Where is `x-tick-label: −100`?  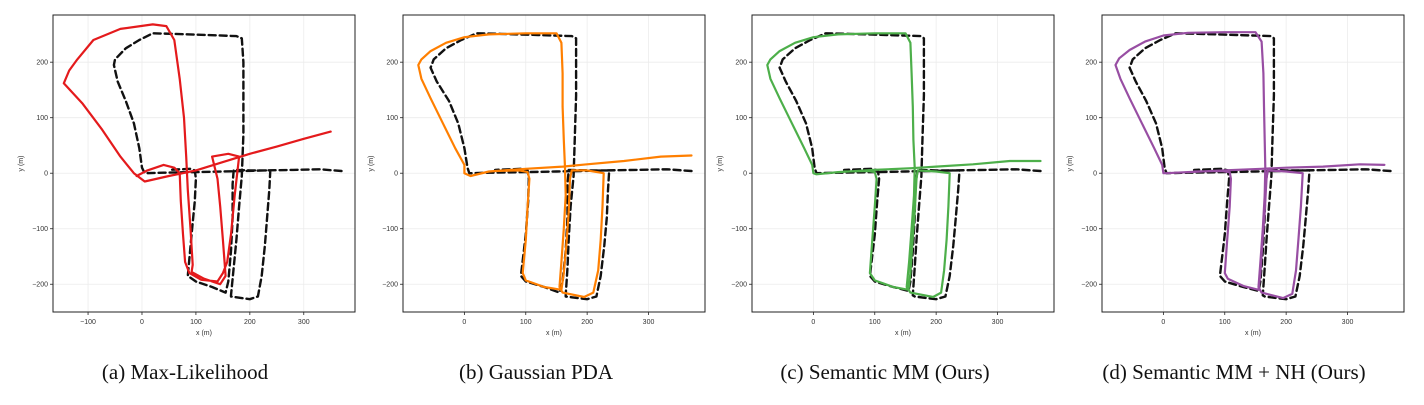
x-tick-label: −100 is located at coordinates (88, 322).